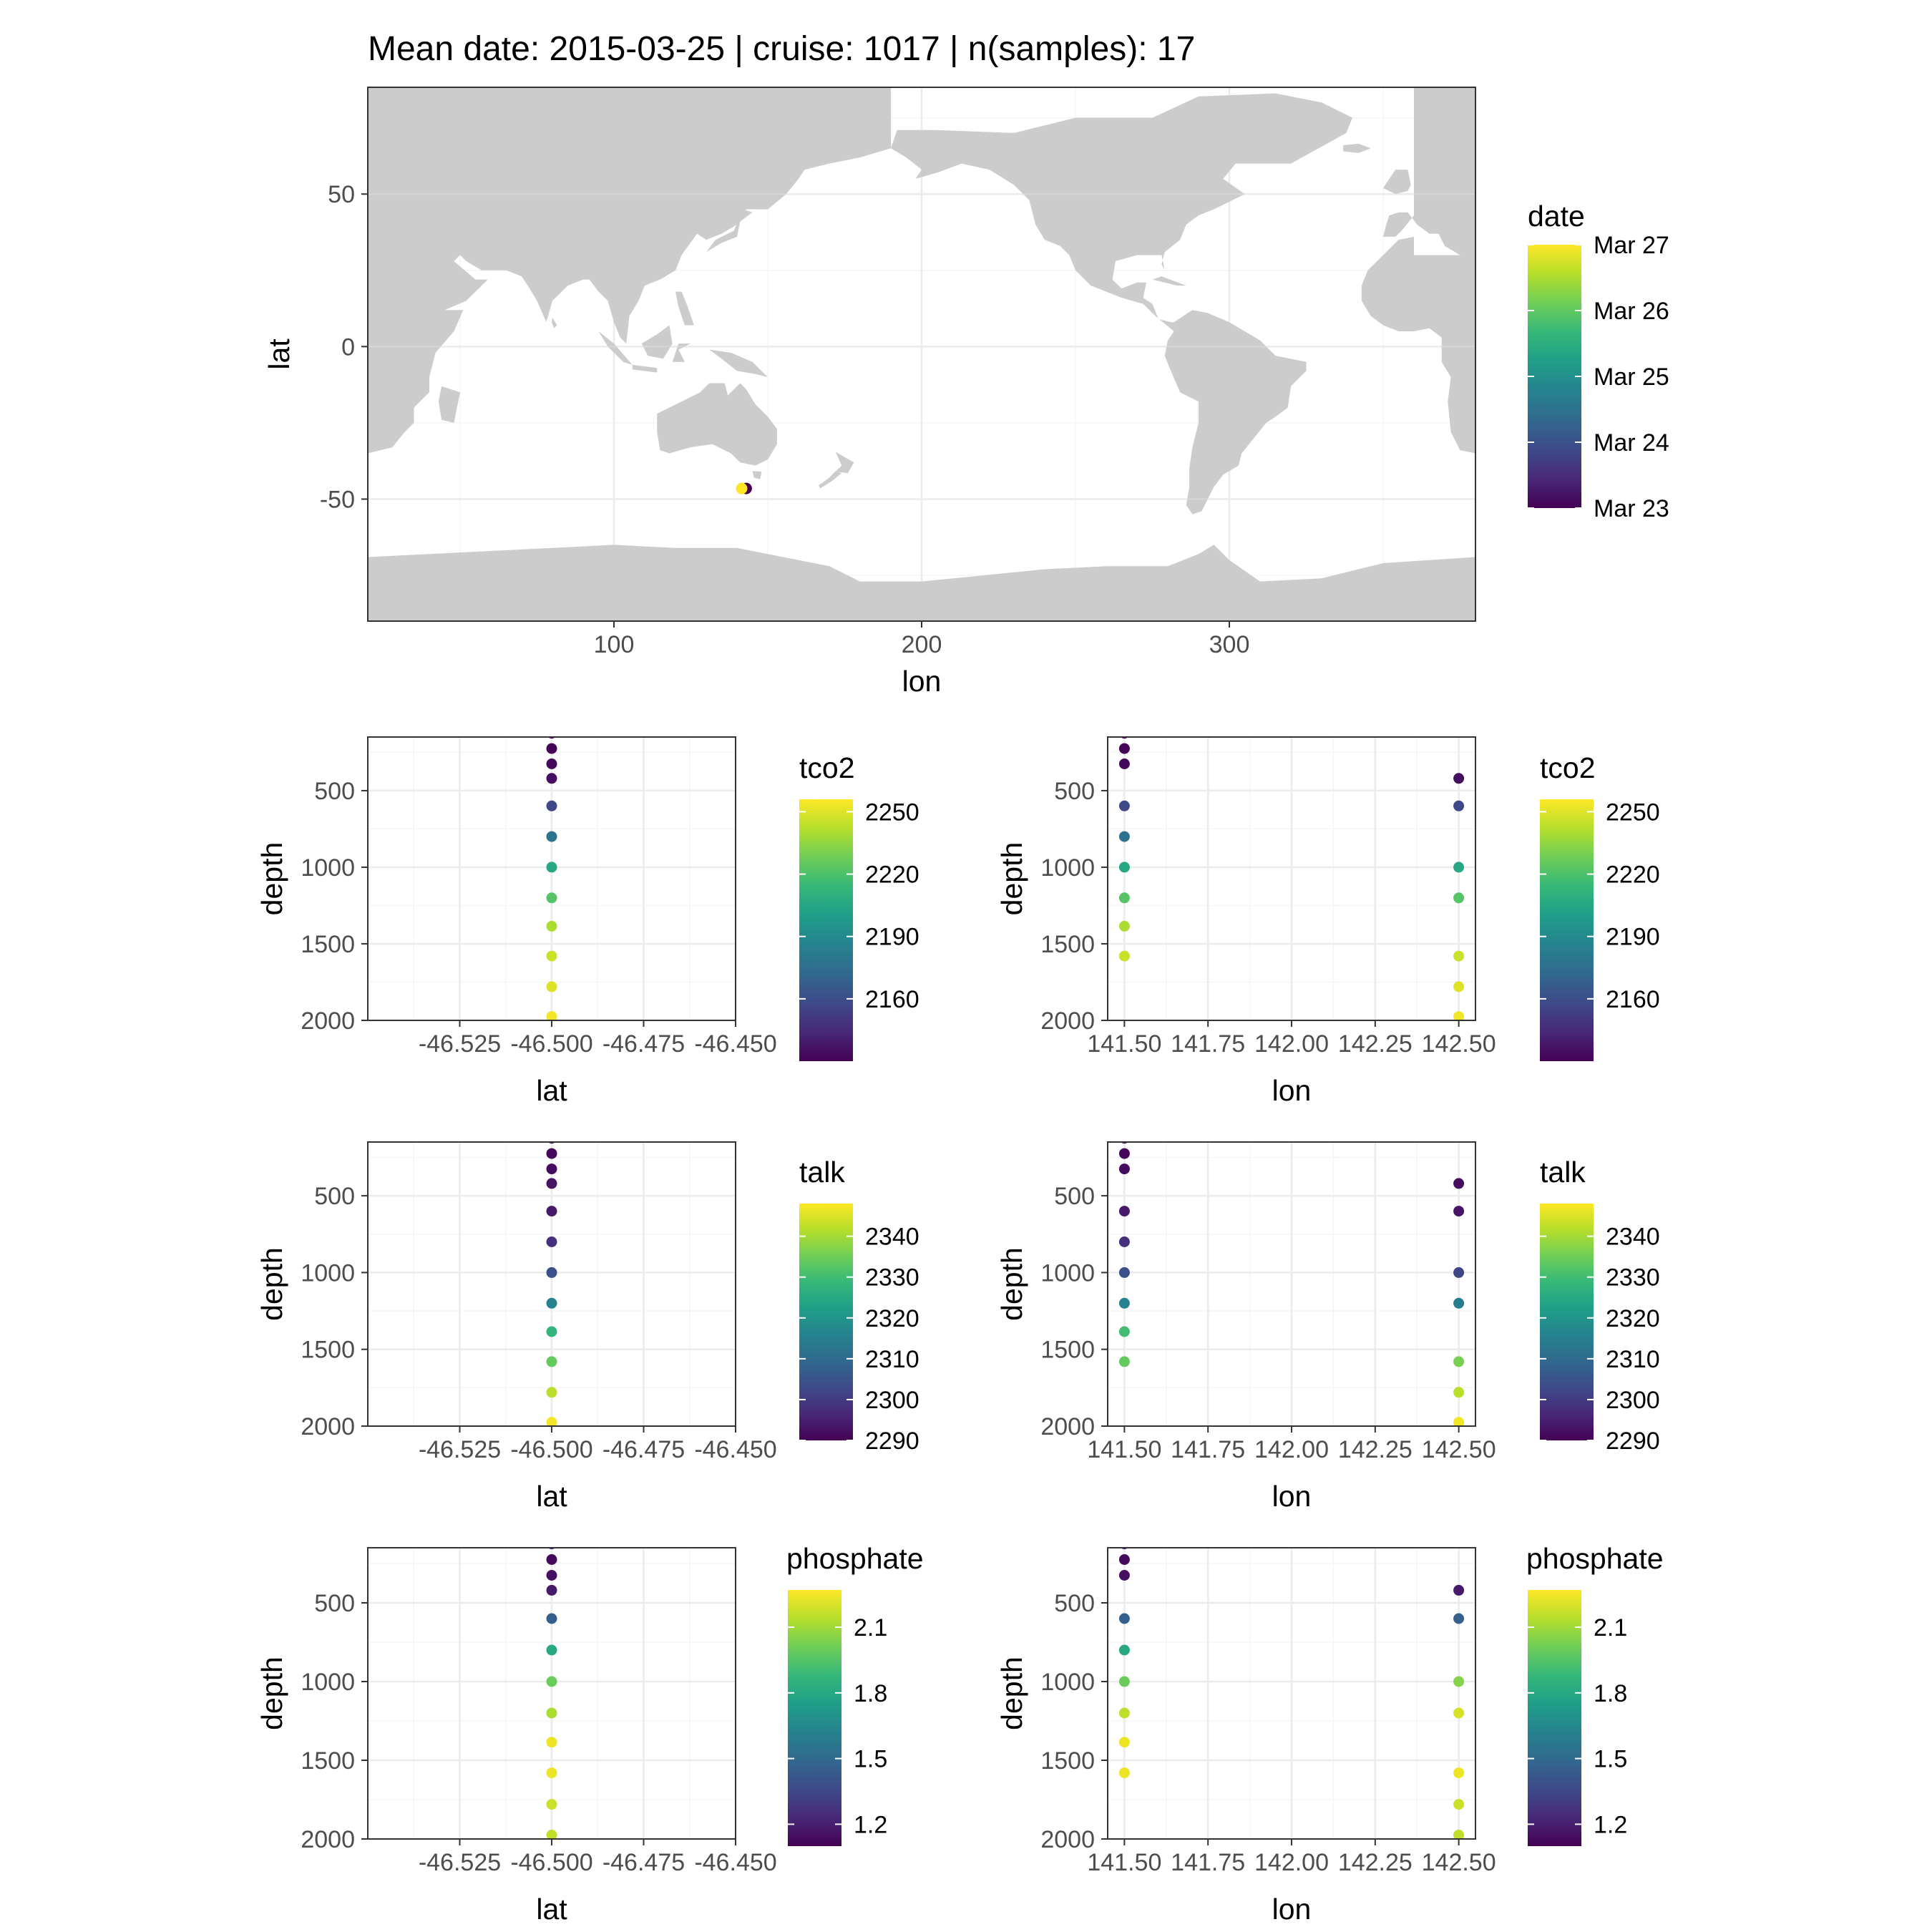 The width and height of the screenshot is (1932, 1932). Describe the element at coordinates (1459, 1862) in the screenshot. I see `phosphate-lon-x-tick-label: 142.50` at that location.